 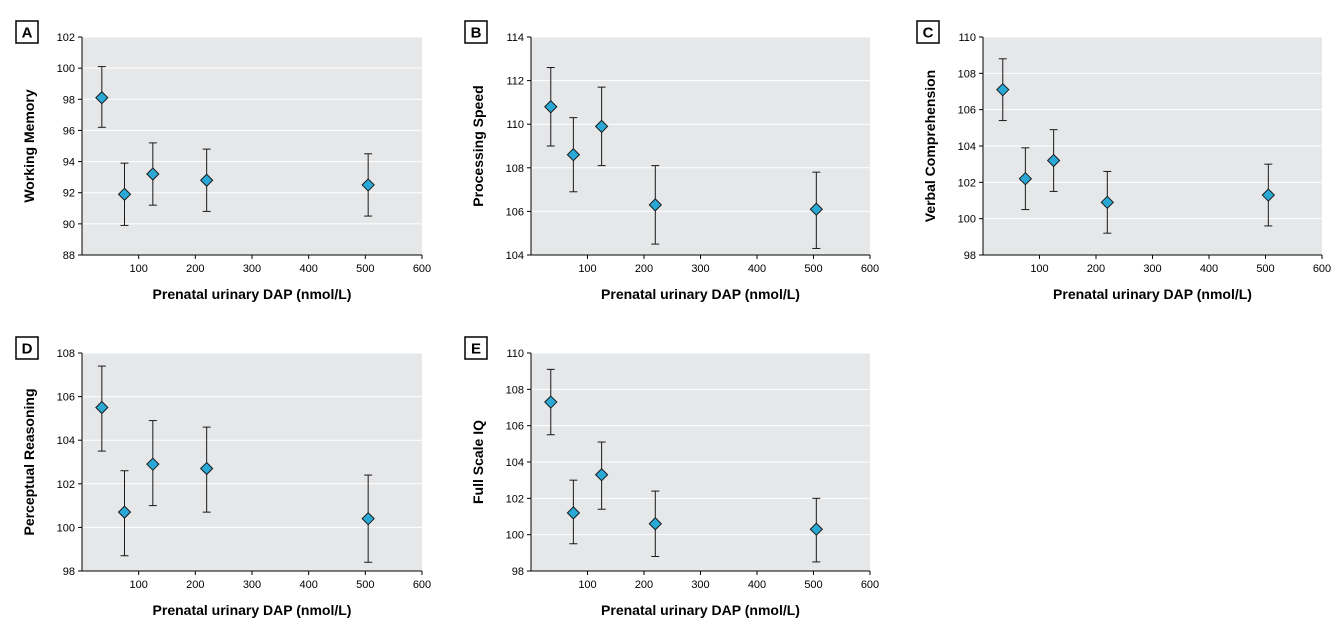 What do you see at coordinates (478, 462) in the screenshot?
I see `y-axis-title: Full Scale IQ` at bounding box center [478, 462].